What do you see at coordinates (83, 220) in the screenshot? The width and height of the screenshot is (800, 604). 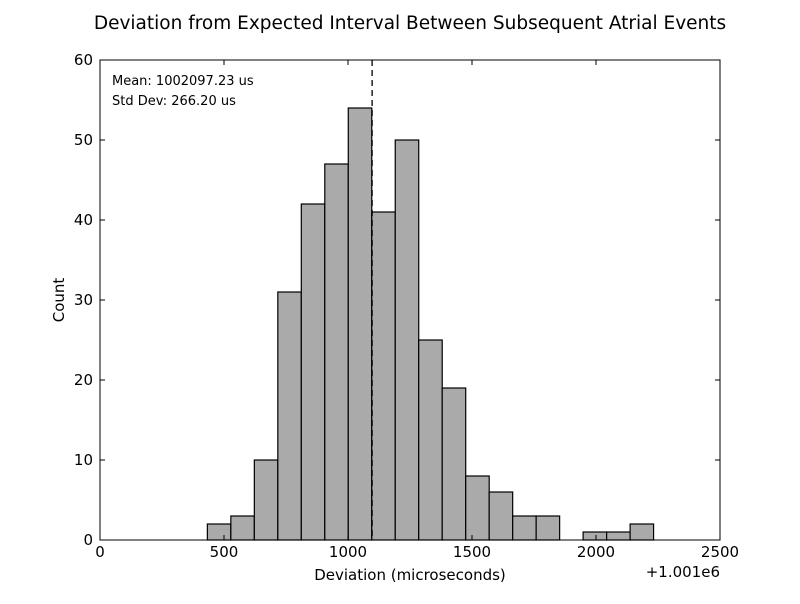 I see `y-tick-label: 40` at bounding box center [83, 220].